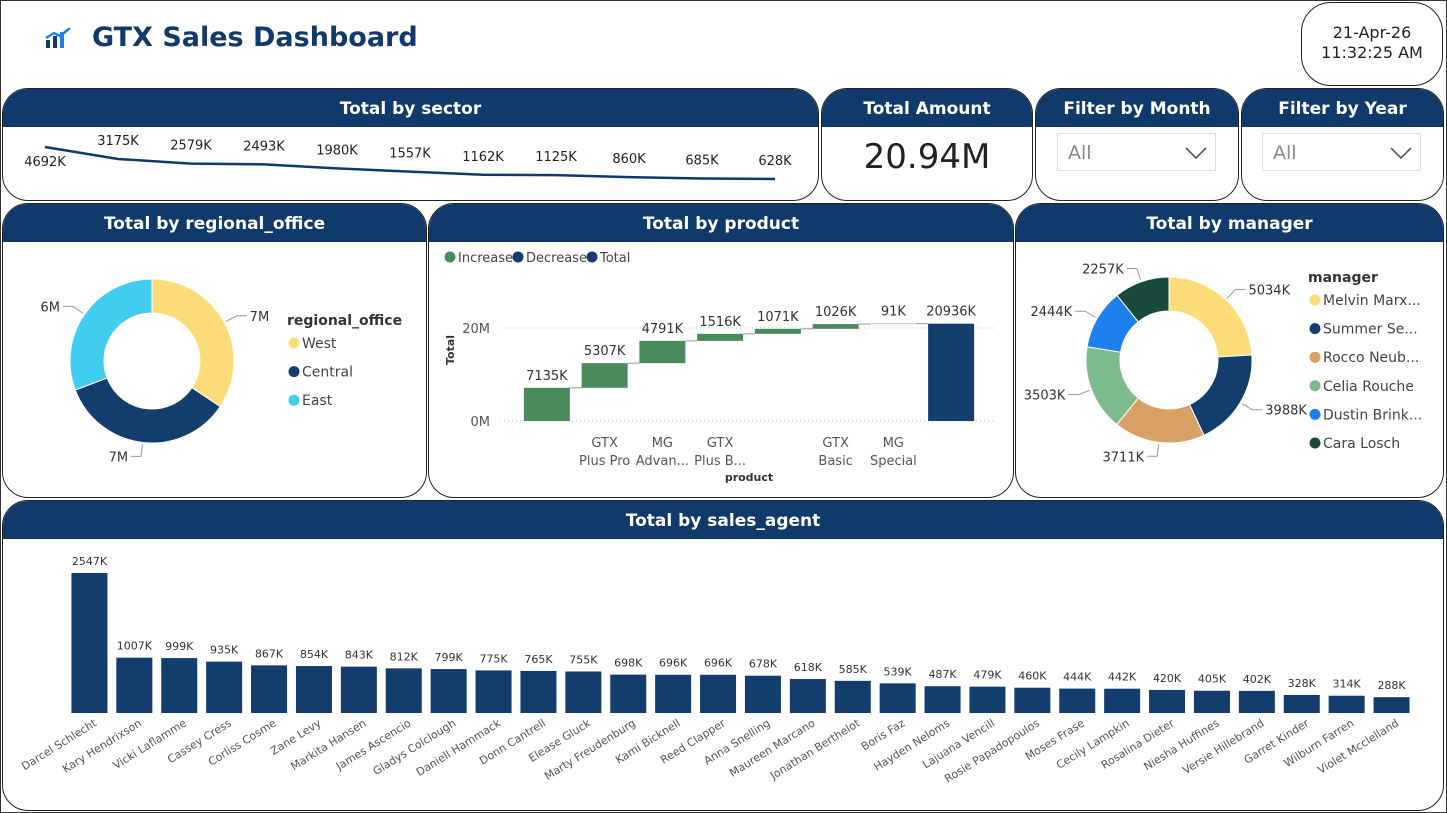 This screenshot has width=1447, height=813. Describe the element at coordinates (214, 223) in the screenshot. I see `panel-title: Total by regional_office` at that location.